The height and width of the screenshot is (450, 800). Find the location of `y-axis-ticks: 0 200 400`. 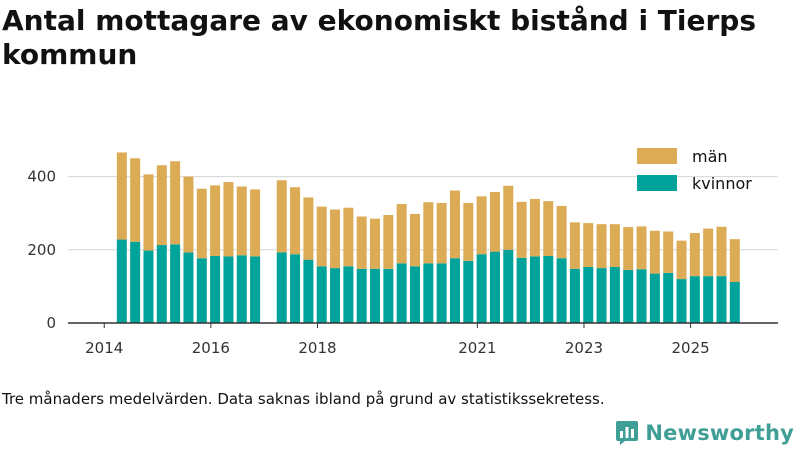

y-axis-ticks: 0 200 400 is located at coordinates (41, 250).